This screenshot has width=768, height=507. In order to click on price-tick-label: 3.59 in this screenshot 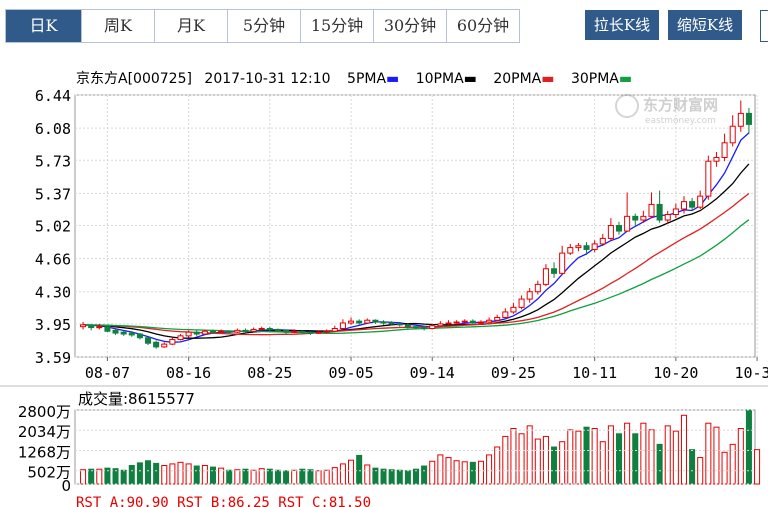, I will do `click(53, 358)`.